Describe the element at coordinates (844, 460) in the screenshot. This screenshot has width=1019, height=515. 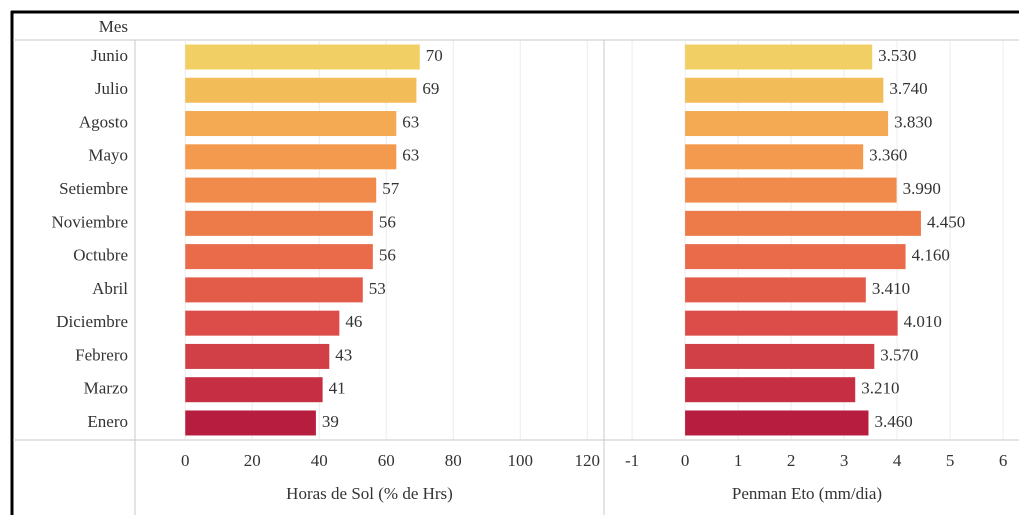
I see `x-tick-label: 3` at that location.